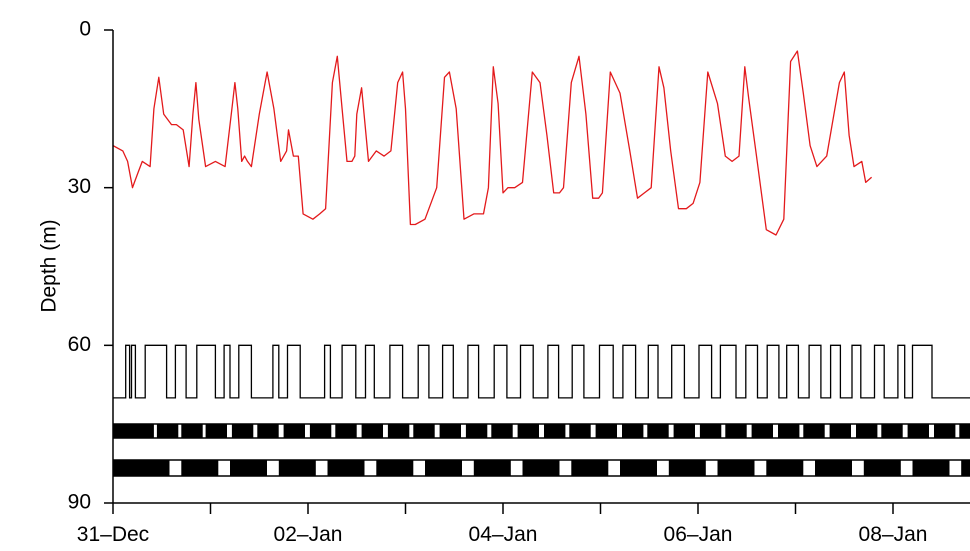  I want to click on x-tick-label: 02–Jan, so click(308, 534).